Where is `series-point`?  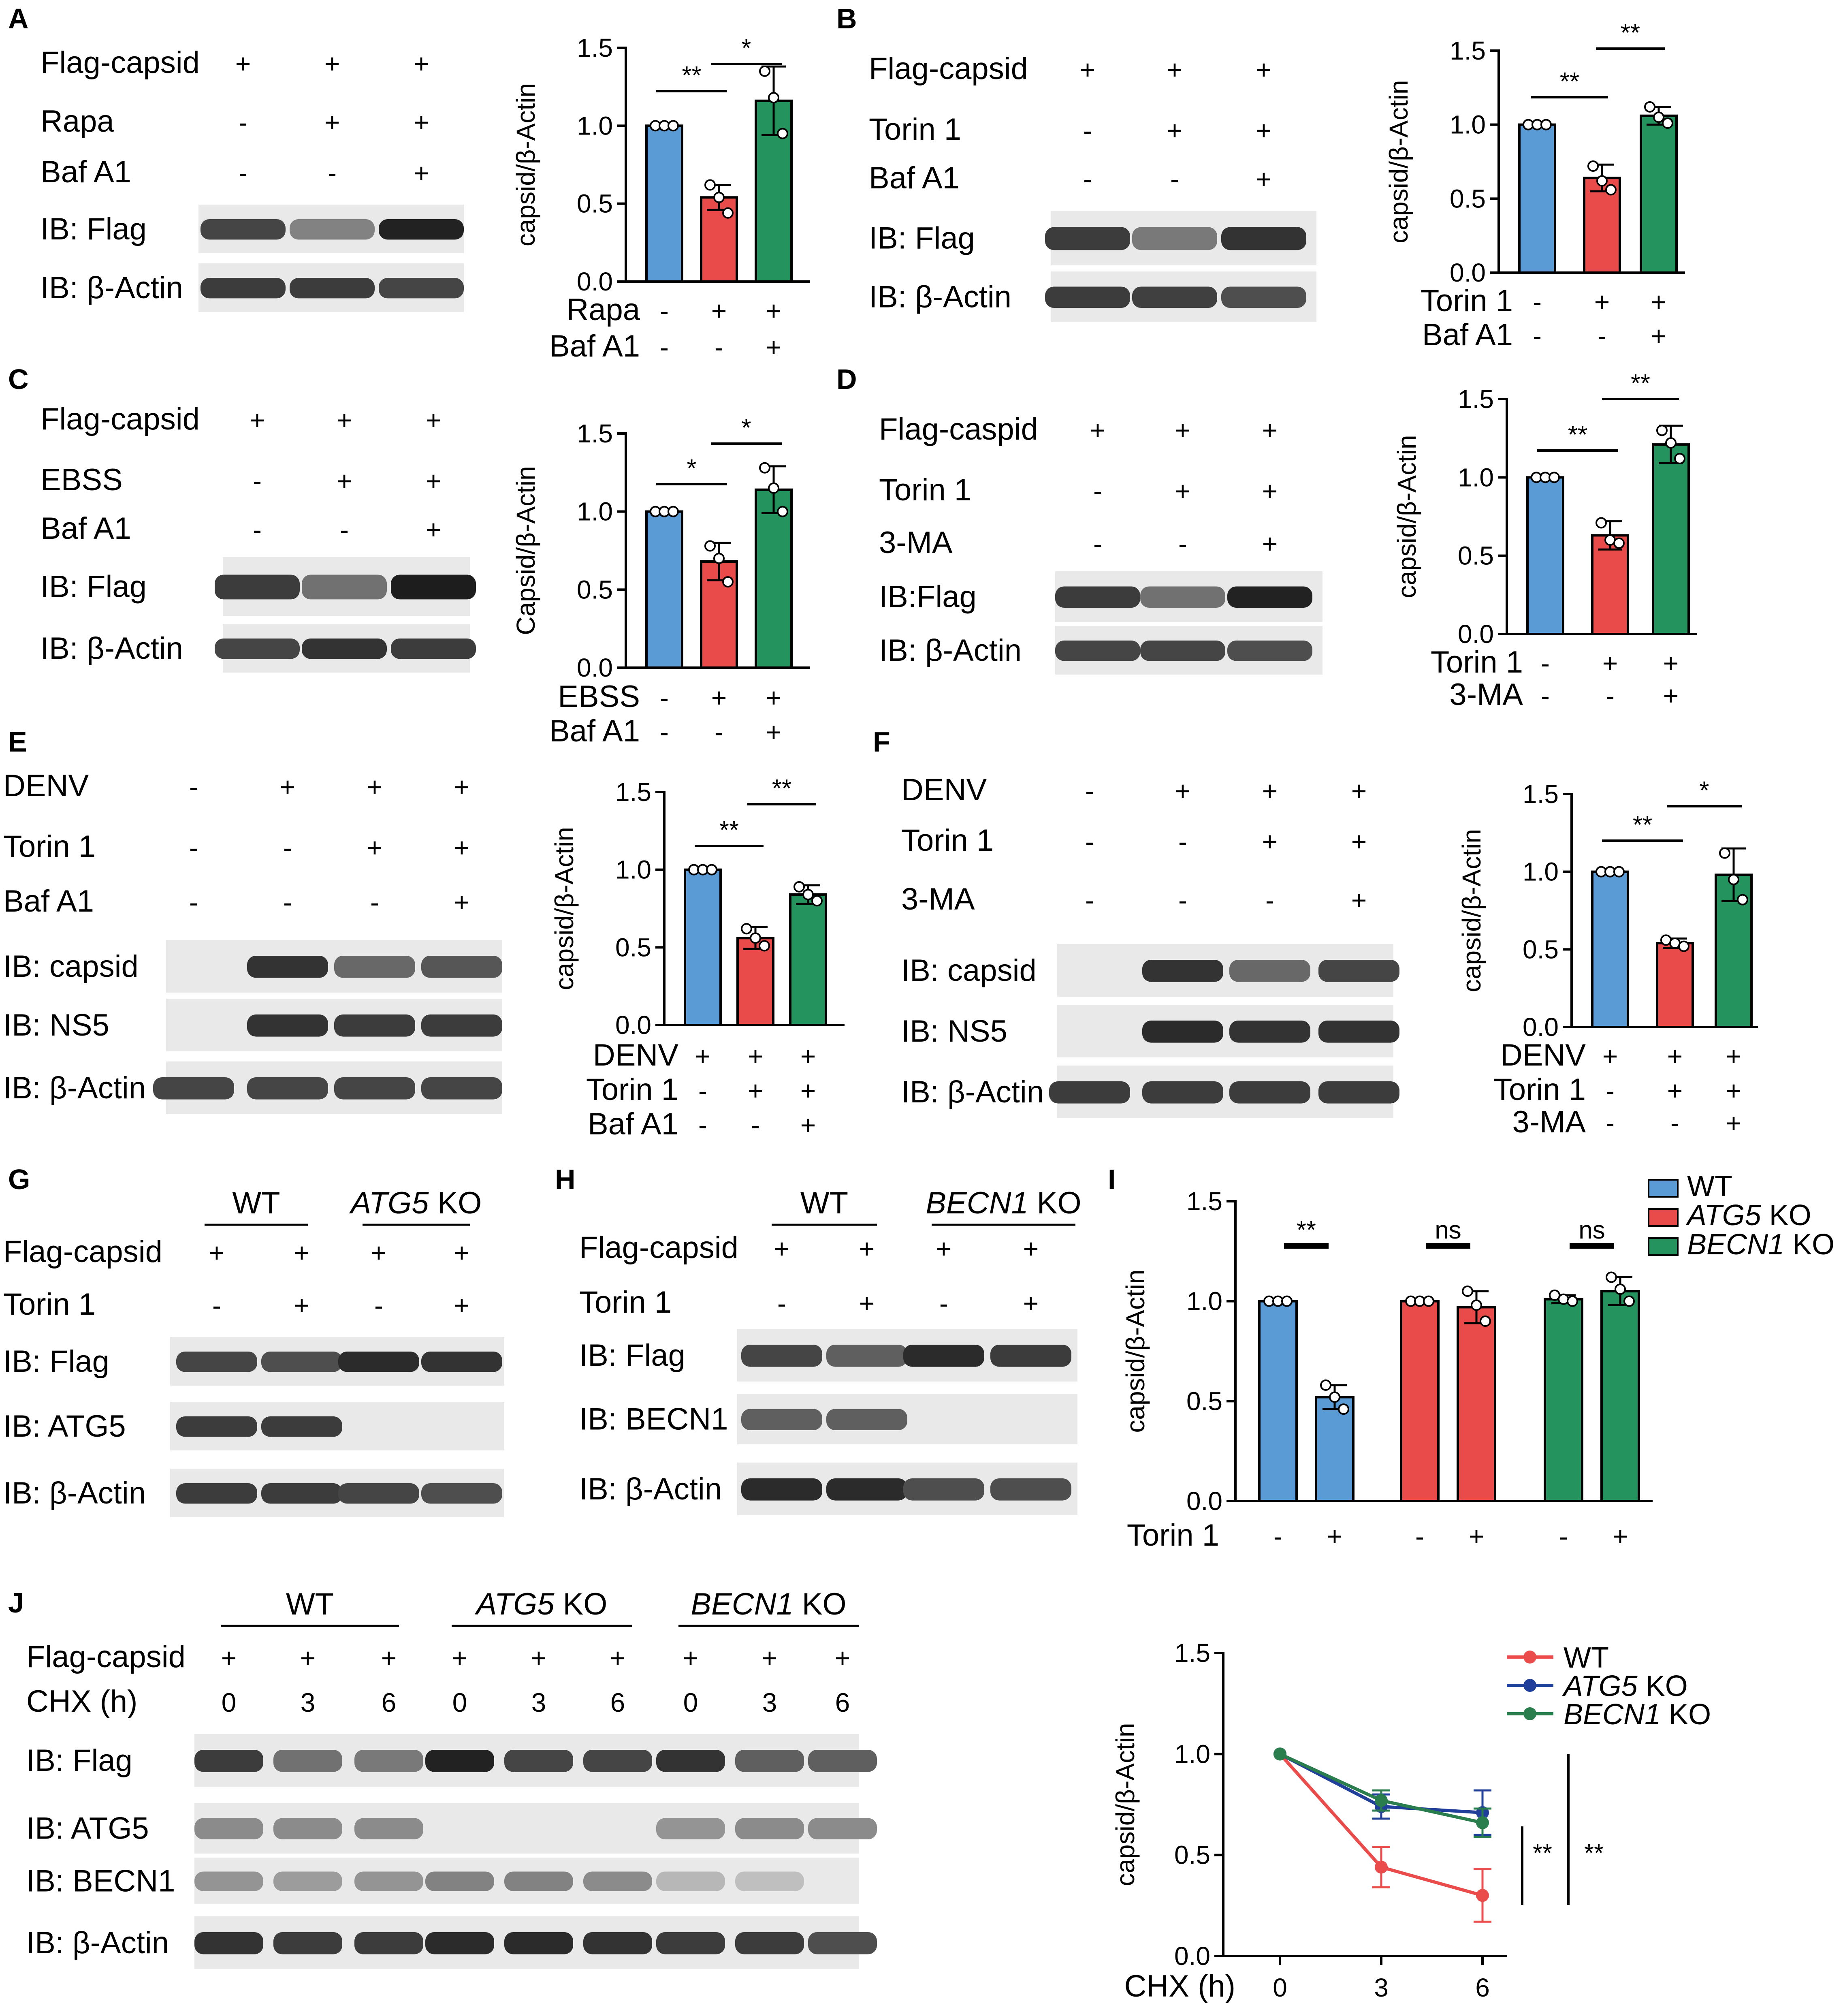 series-point is located at coordinates (1381, 1801).